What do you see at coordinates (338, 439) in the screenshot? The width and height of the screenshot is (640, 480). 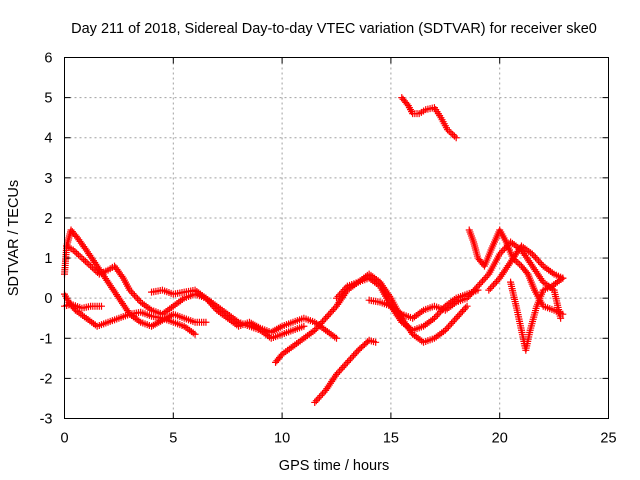 I see `x-tick-labels: 0 5 10 15 20 25` at bounding box center [338, 439].